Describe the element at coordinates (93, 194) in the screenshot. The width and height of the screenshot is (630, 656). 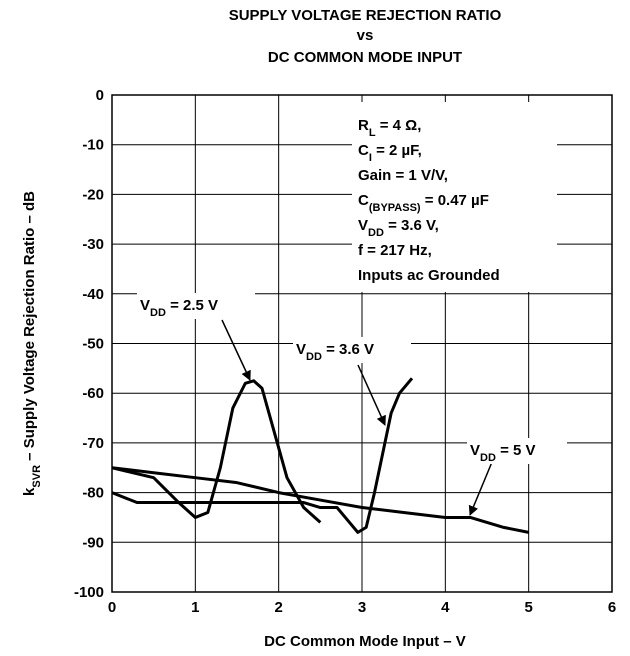
I see `y-tick-label: -20` at that location.